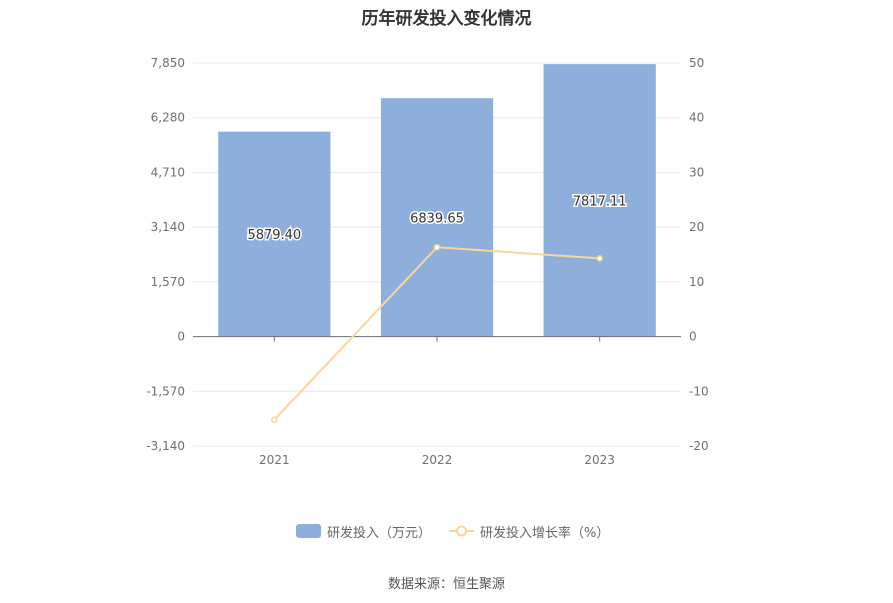  Describe the element at coordinates (181, 337) in the screenshot. I see `y-left-tick-label: 0` at that location.